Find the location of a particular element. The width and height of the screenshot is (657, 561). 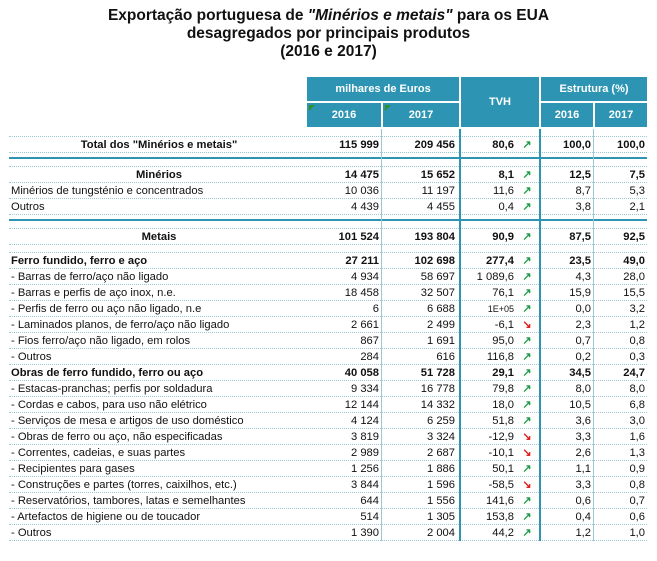

value-2017: 1 691 is located at coordinates (441, 341).